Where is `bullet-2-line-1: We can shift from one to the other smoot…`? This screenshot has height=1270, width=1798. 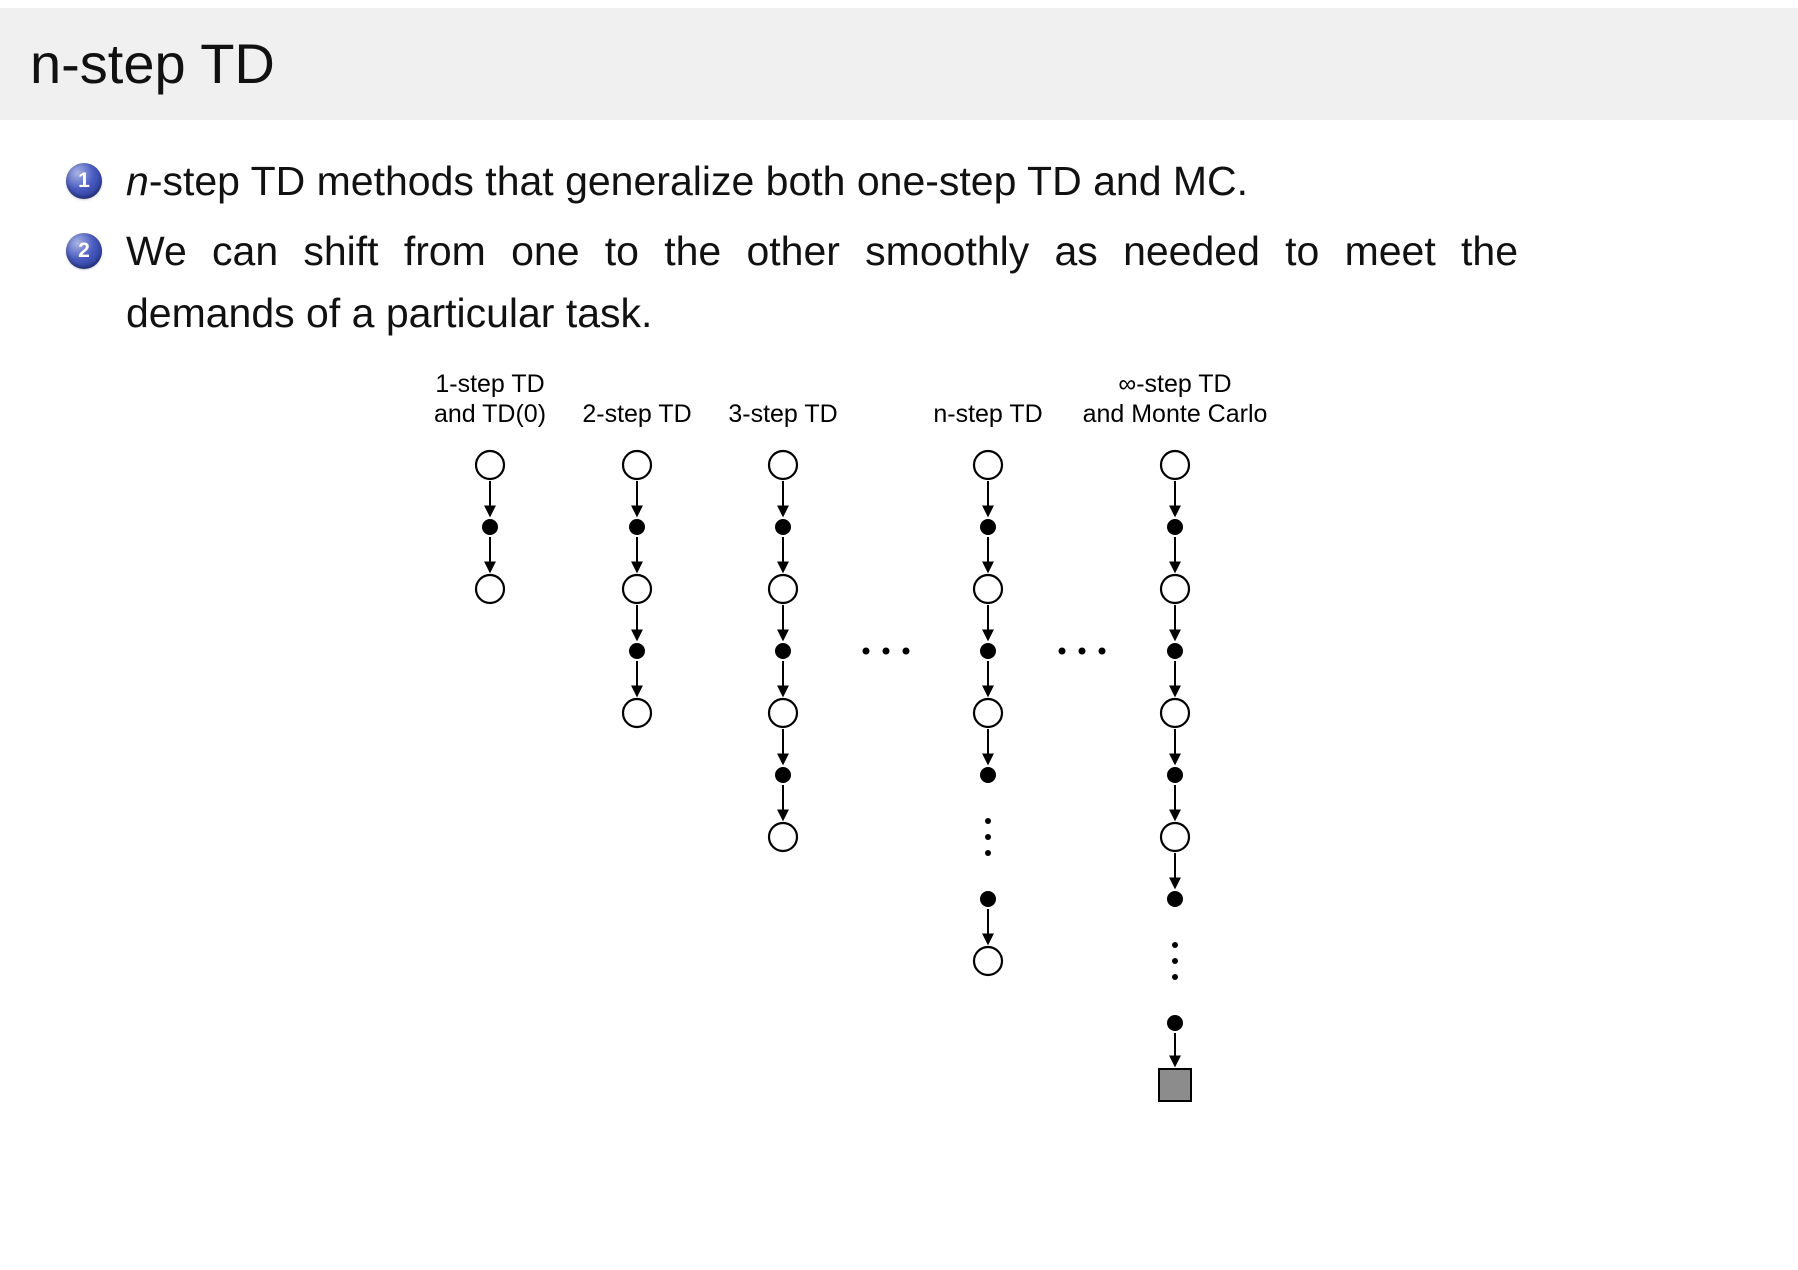 bullet-2-line-1: We can shift from one to the other smoot… is located at coordinates (822, 251).